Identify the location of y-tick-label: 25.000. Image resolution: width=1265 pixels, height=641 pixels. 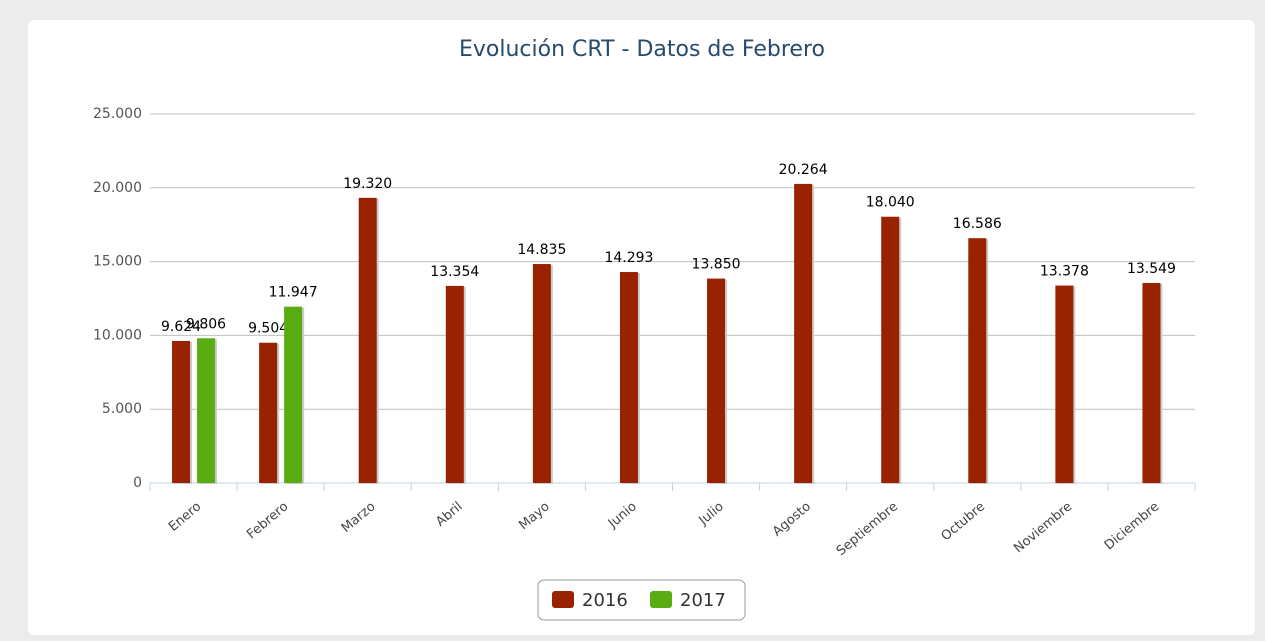
(117, 114).